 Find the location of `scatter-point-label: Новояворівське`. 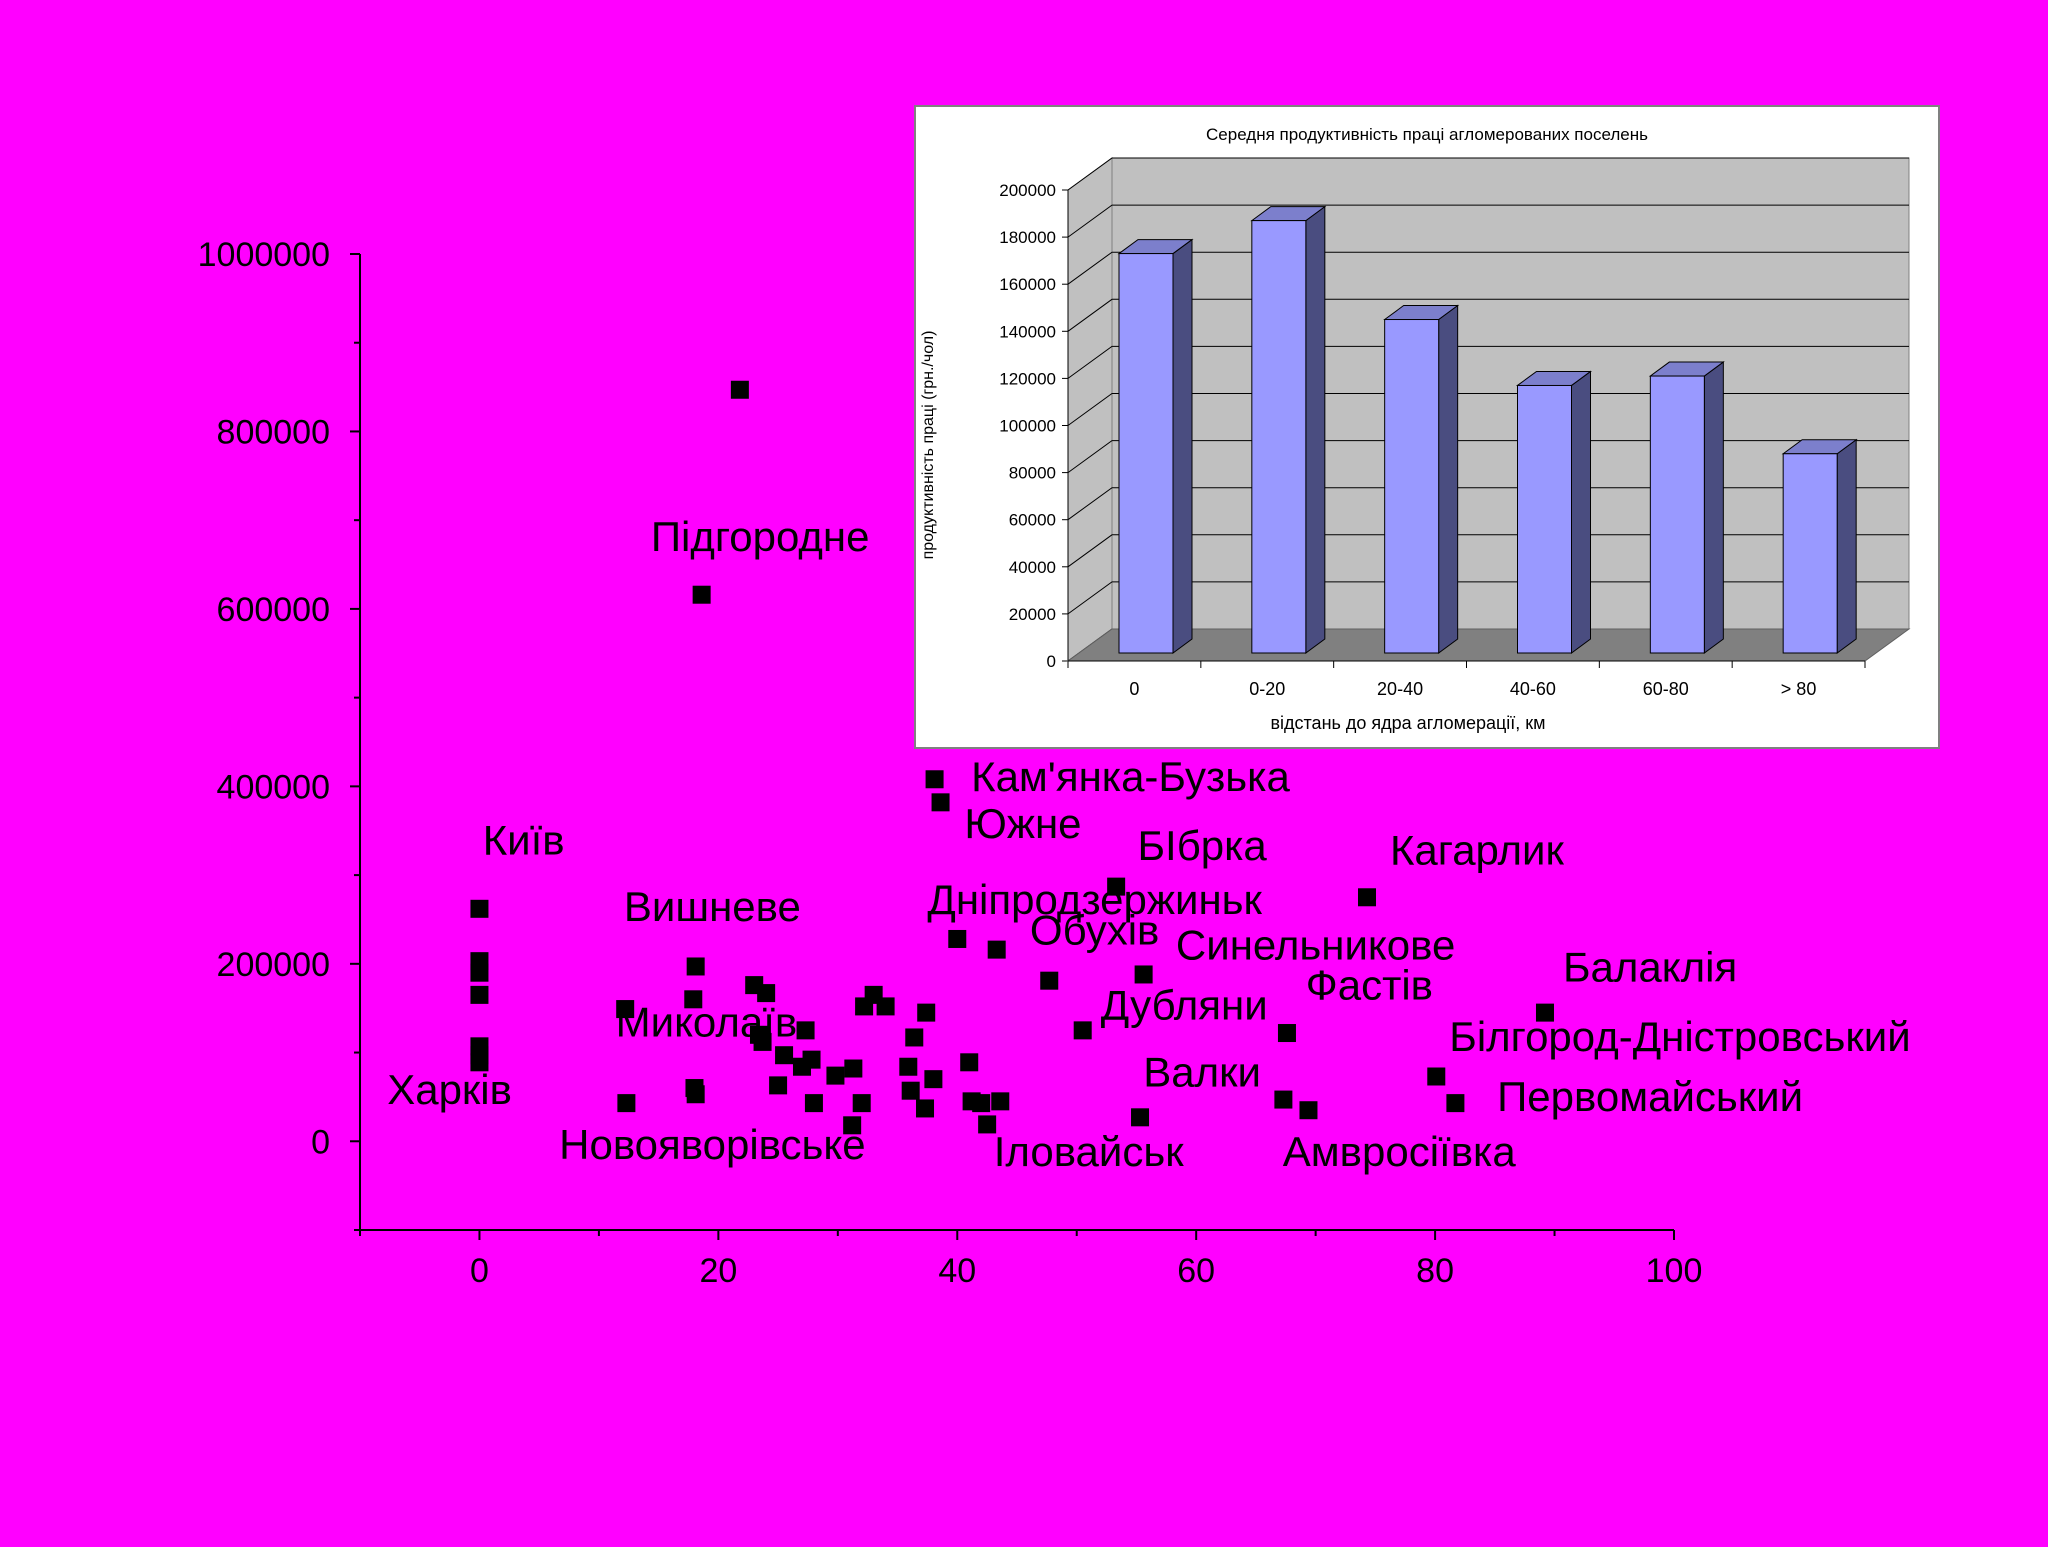

scatter-point-label: Новояворівське is located at coordinates (712, 1144).